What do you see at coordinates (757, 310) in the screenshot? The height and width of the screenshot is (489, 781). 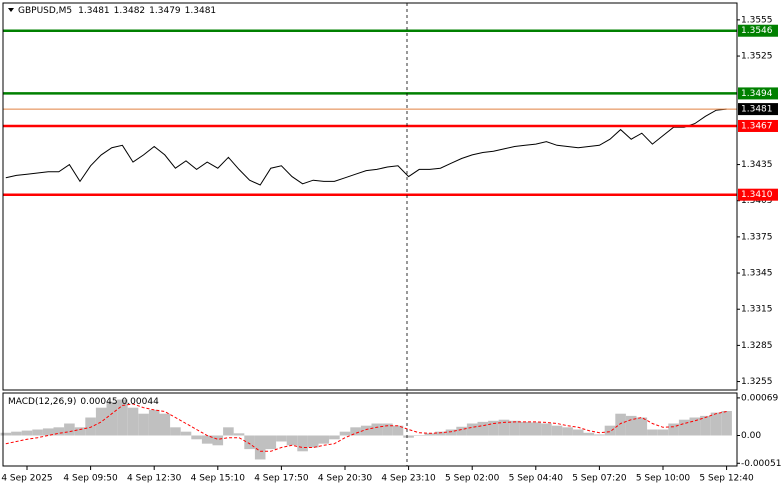 I see `y-tick-label: 1.3315` at bounding box center [757, 310].